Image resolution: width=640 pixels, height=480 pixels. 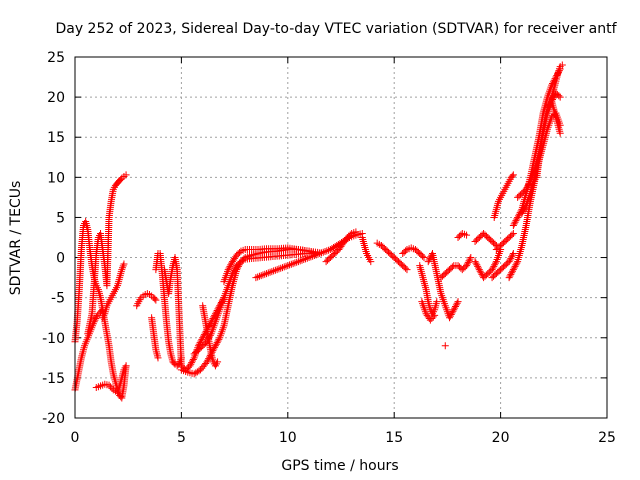 I want to click on x-tick-label: 5, so click(x=181, y=438).